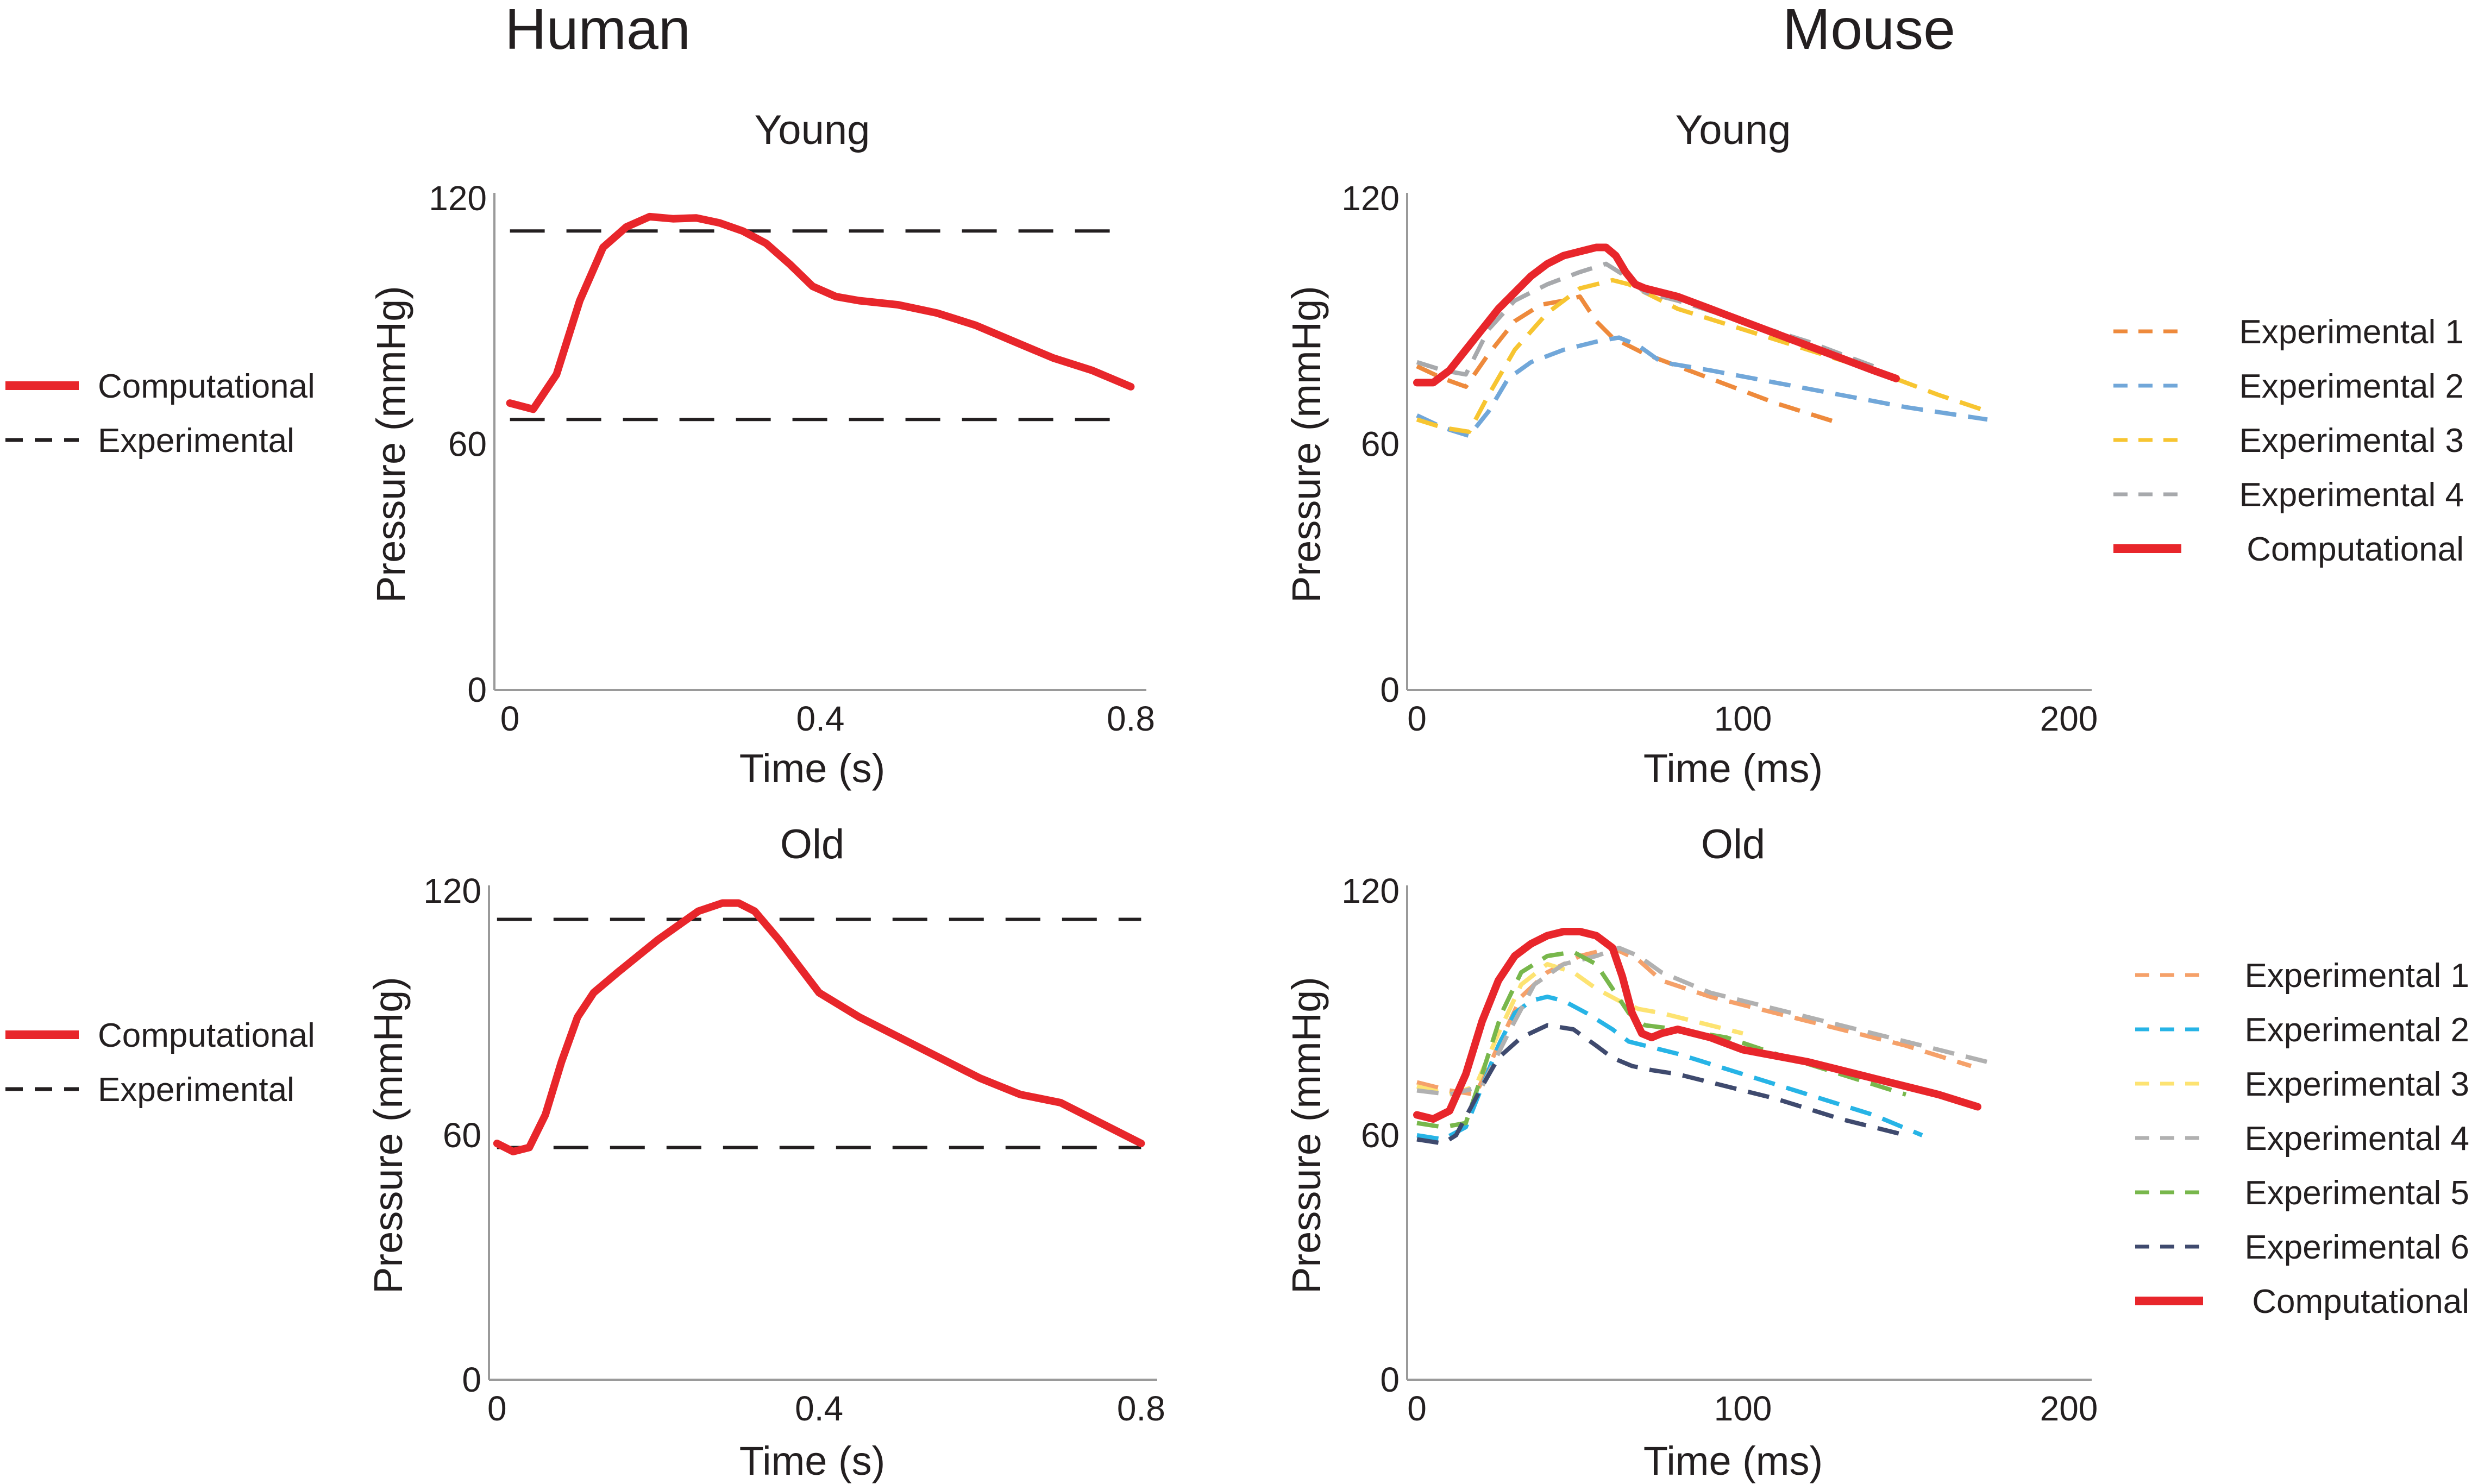  What do you see at coordinates (1869, 30) in the screenshot?
I see `column-title-mouse: Mouse` at bounding box center [1869, 30].